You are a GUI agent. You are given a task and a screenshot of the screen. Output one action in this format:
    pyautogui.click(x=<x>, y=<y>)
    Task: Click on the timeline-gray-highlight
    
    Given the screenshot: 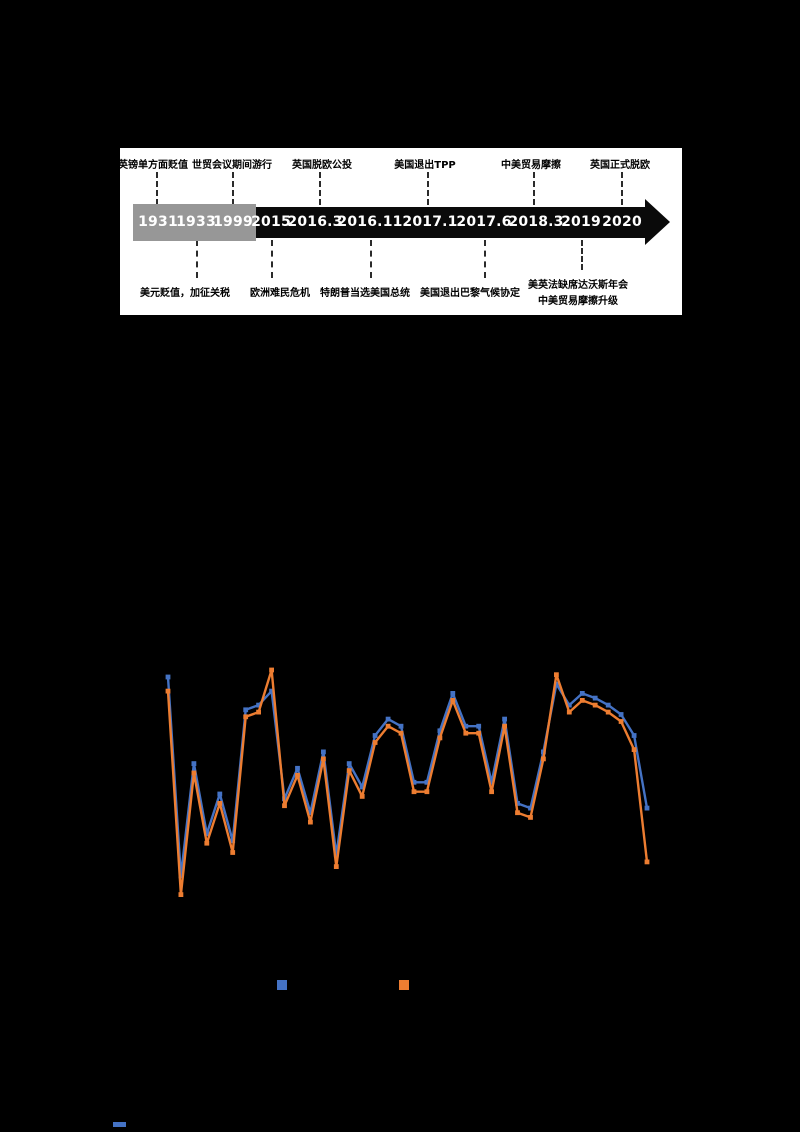 What is the action you would take?
    pyautogui.click(x=194, y=222)
    